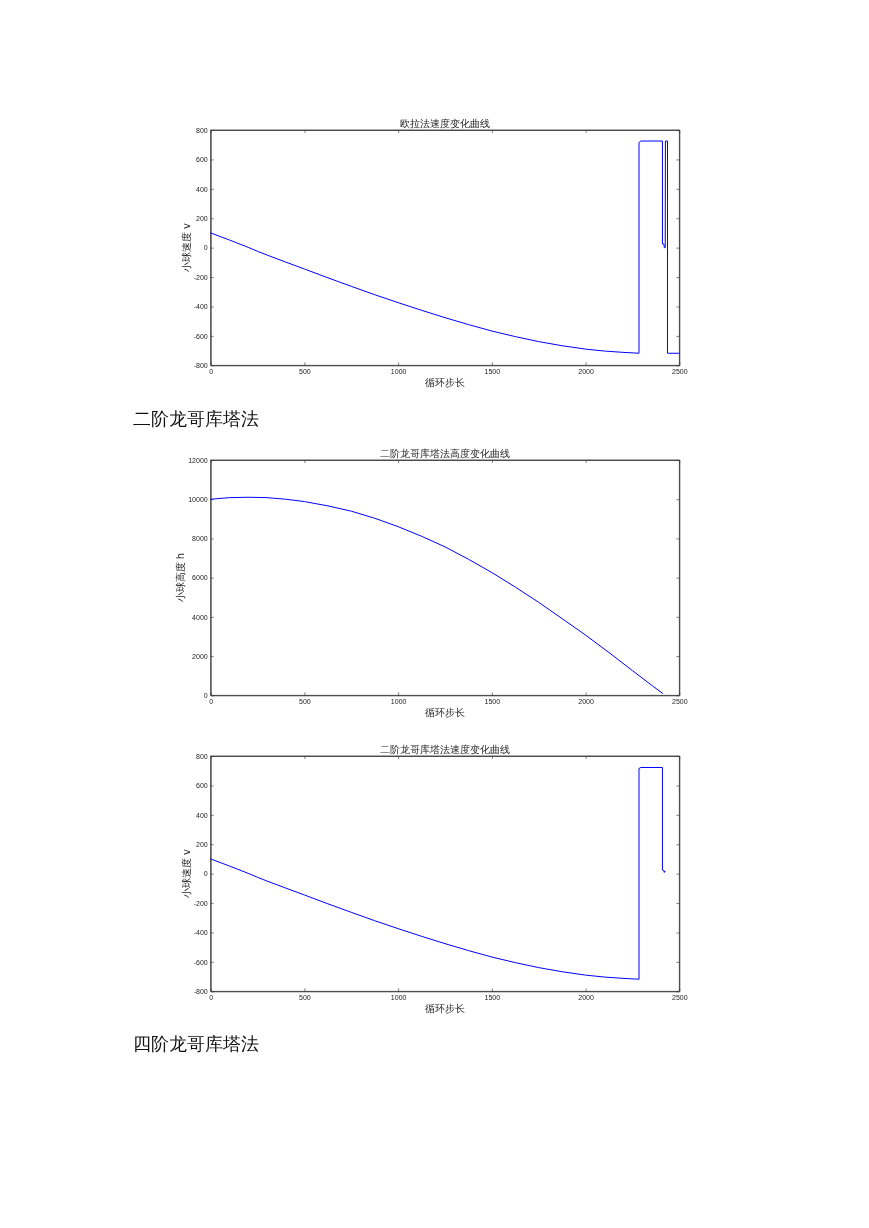 This screenshot has width=869, height=1228. What do you see at coordinates (181, 577) in the screenshot?
I see `y-axis-title: 小球高度 h` at bounding box center [181, 577].